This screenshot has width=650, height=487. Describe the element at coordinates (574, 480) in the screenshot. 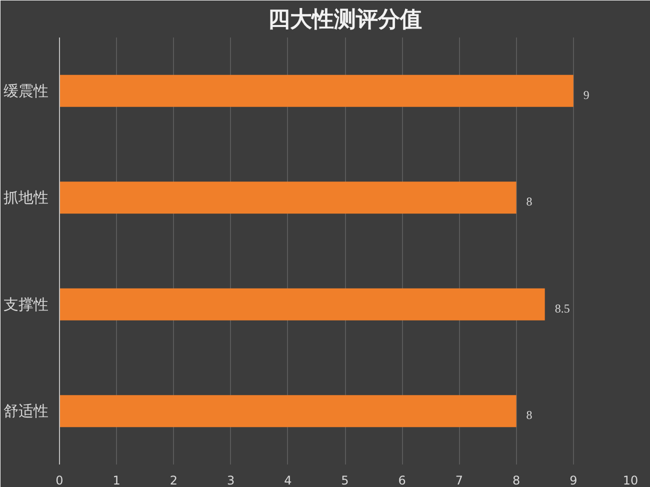

I see `x-tick-label: 9` at that location.